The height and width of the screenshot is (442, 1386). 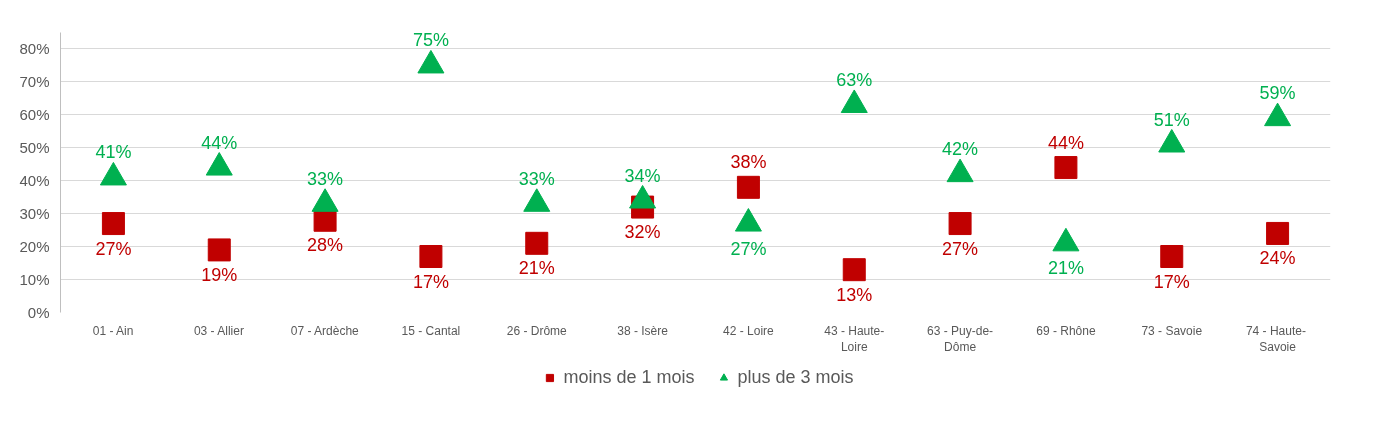 What do you see at coordinates (854, 339) in the screenshot?
I see `x-tick-label: 43 - Haute-Loire` at bounding box center [854, 339].